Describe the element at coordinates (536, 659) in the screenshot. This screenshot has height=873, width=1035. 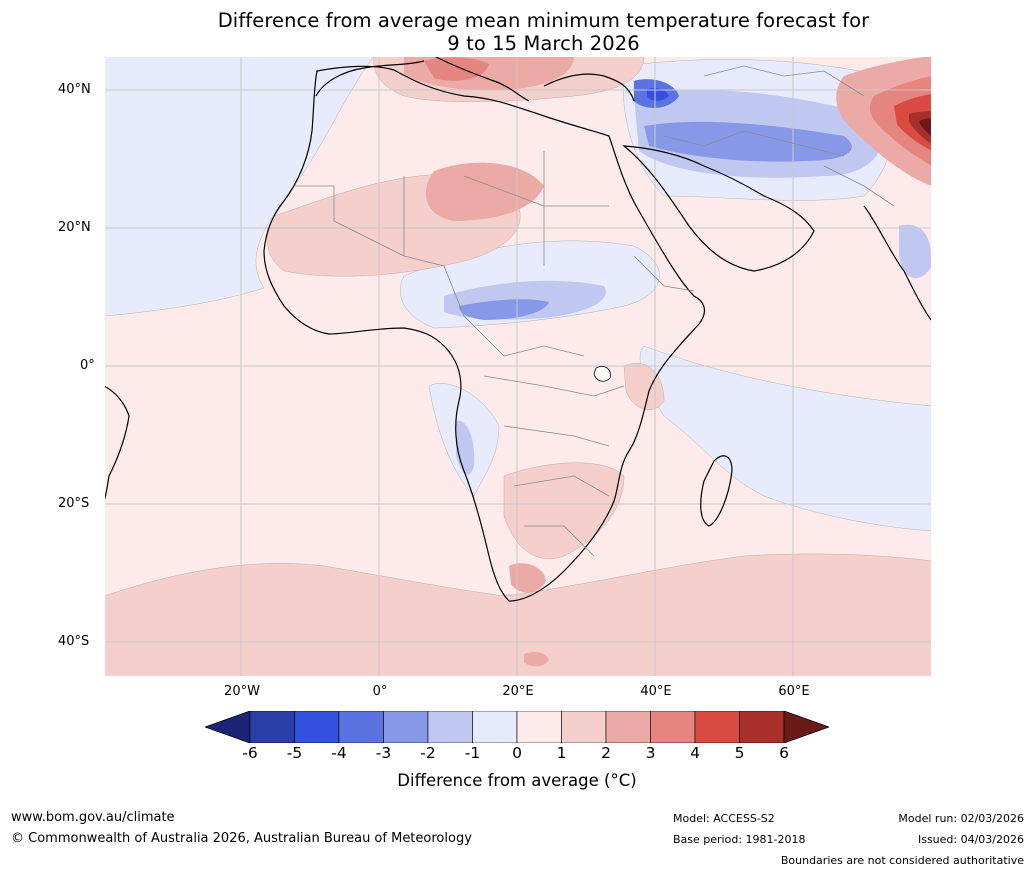
I see `southern-ocean-anomaly-plus2` at that location.